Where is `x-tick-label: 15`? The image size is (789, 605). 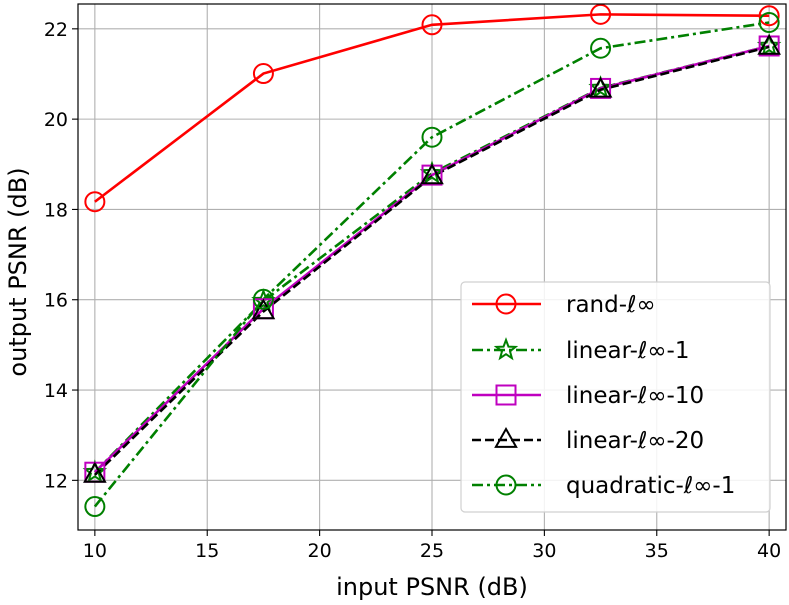
x-tick-label: 15 is located at coordinates (207, 551).